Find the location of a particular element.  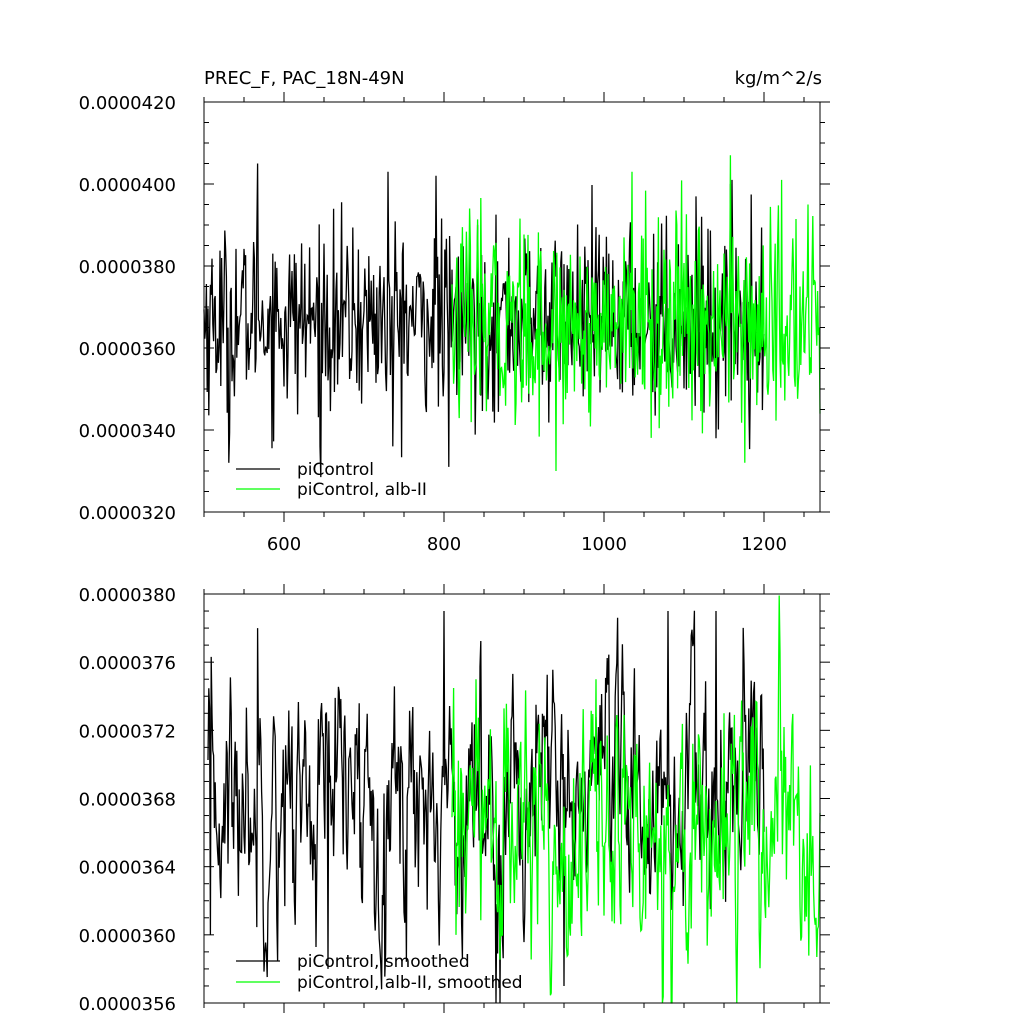

top-y-tick-label: 0.0000320 is located at coordinates (127, 513).